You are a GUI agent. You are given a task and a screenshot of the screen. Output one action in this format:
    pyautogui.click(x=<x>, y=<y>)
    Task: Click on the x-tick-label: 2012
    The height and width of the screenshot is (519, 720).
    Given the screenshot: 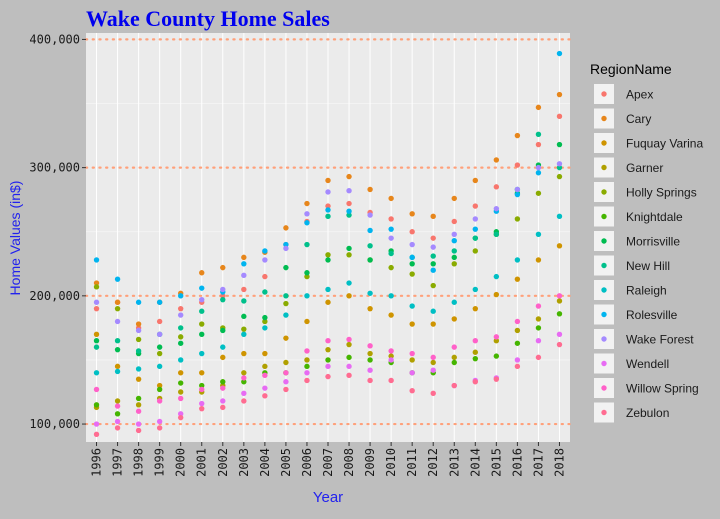 What is the action you would take?
    pyautogui.click(x=433, y=462)
    